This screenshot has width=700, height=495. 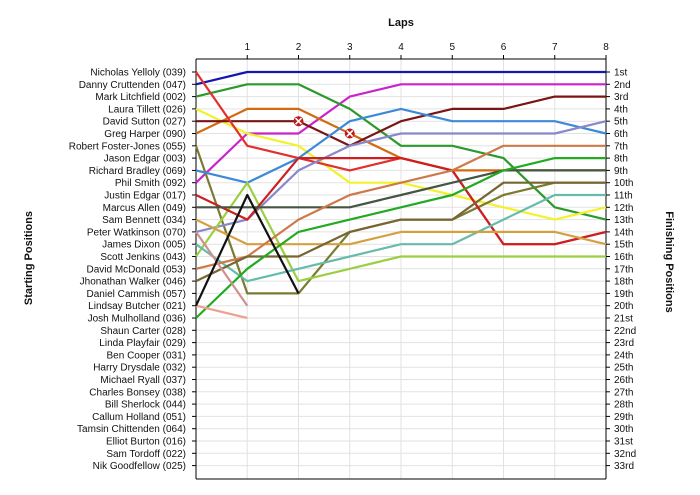 I want to click on finishing-position-label: 9th, so click(x=621, y=171).